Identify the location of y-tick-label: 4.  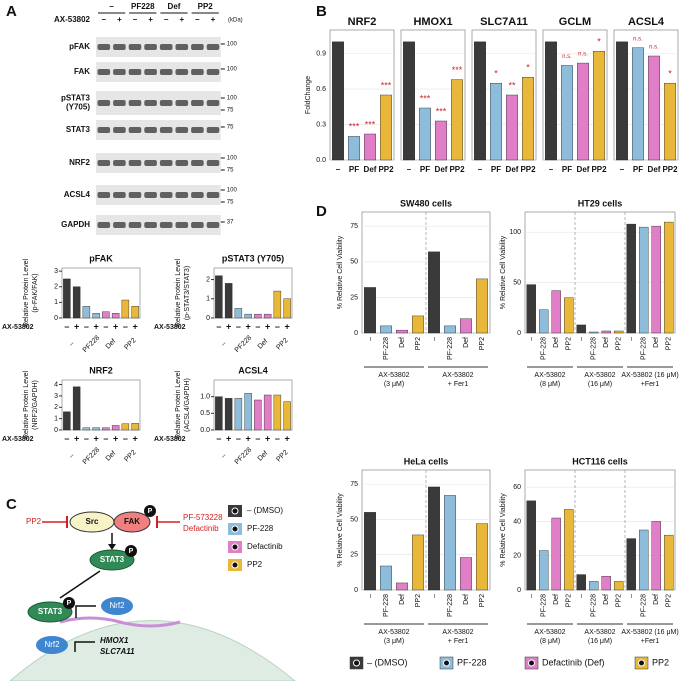
(56, 384).